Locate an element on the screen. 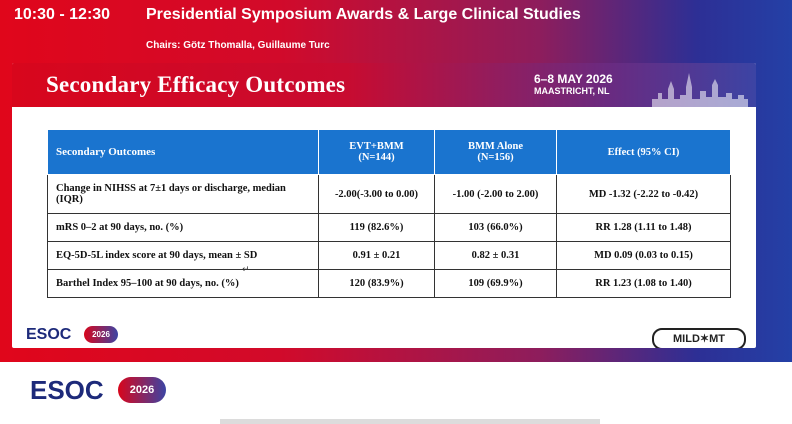  bmm-cell: 0.82 ± 0.31 is located at coordinates (495, 255).